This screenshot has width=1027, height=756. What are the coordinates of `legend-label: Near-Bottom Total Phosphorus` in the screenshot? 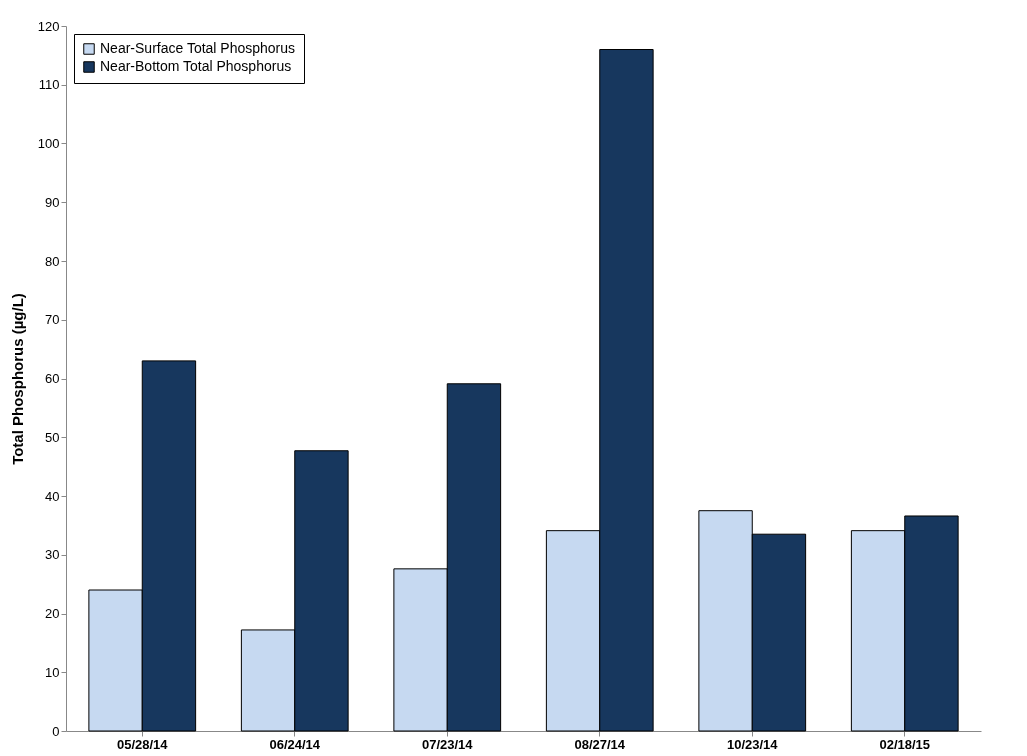 It's located at (196, 66).